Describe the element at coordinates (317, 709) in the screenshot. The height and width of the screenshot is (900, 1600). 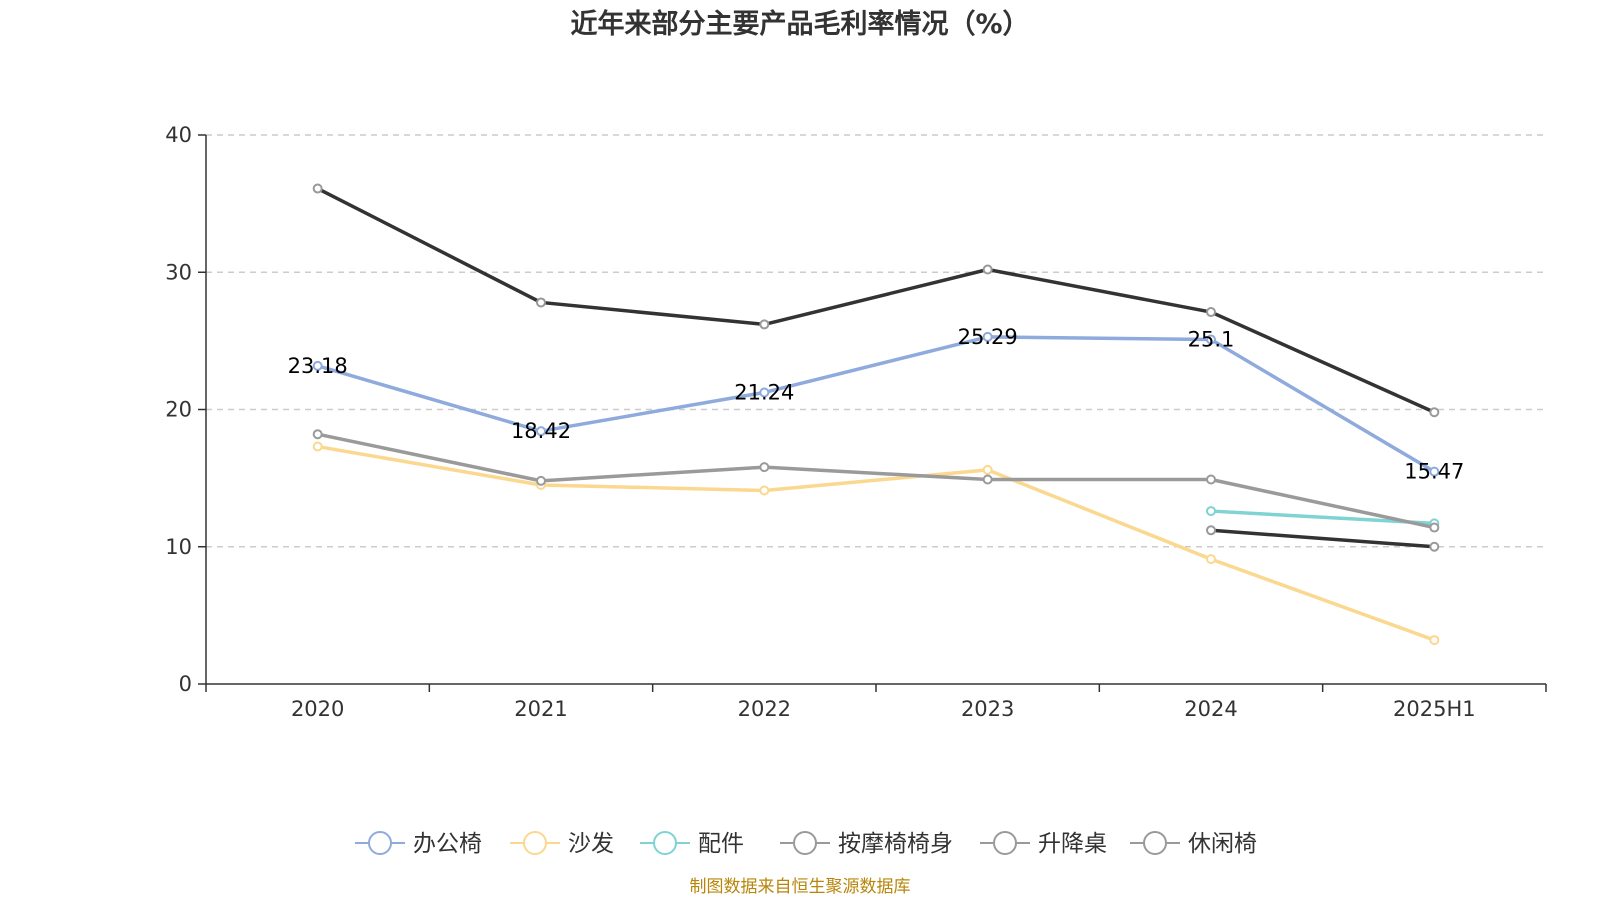
I see `x-tick-label: 2020` at that location.